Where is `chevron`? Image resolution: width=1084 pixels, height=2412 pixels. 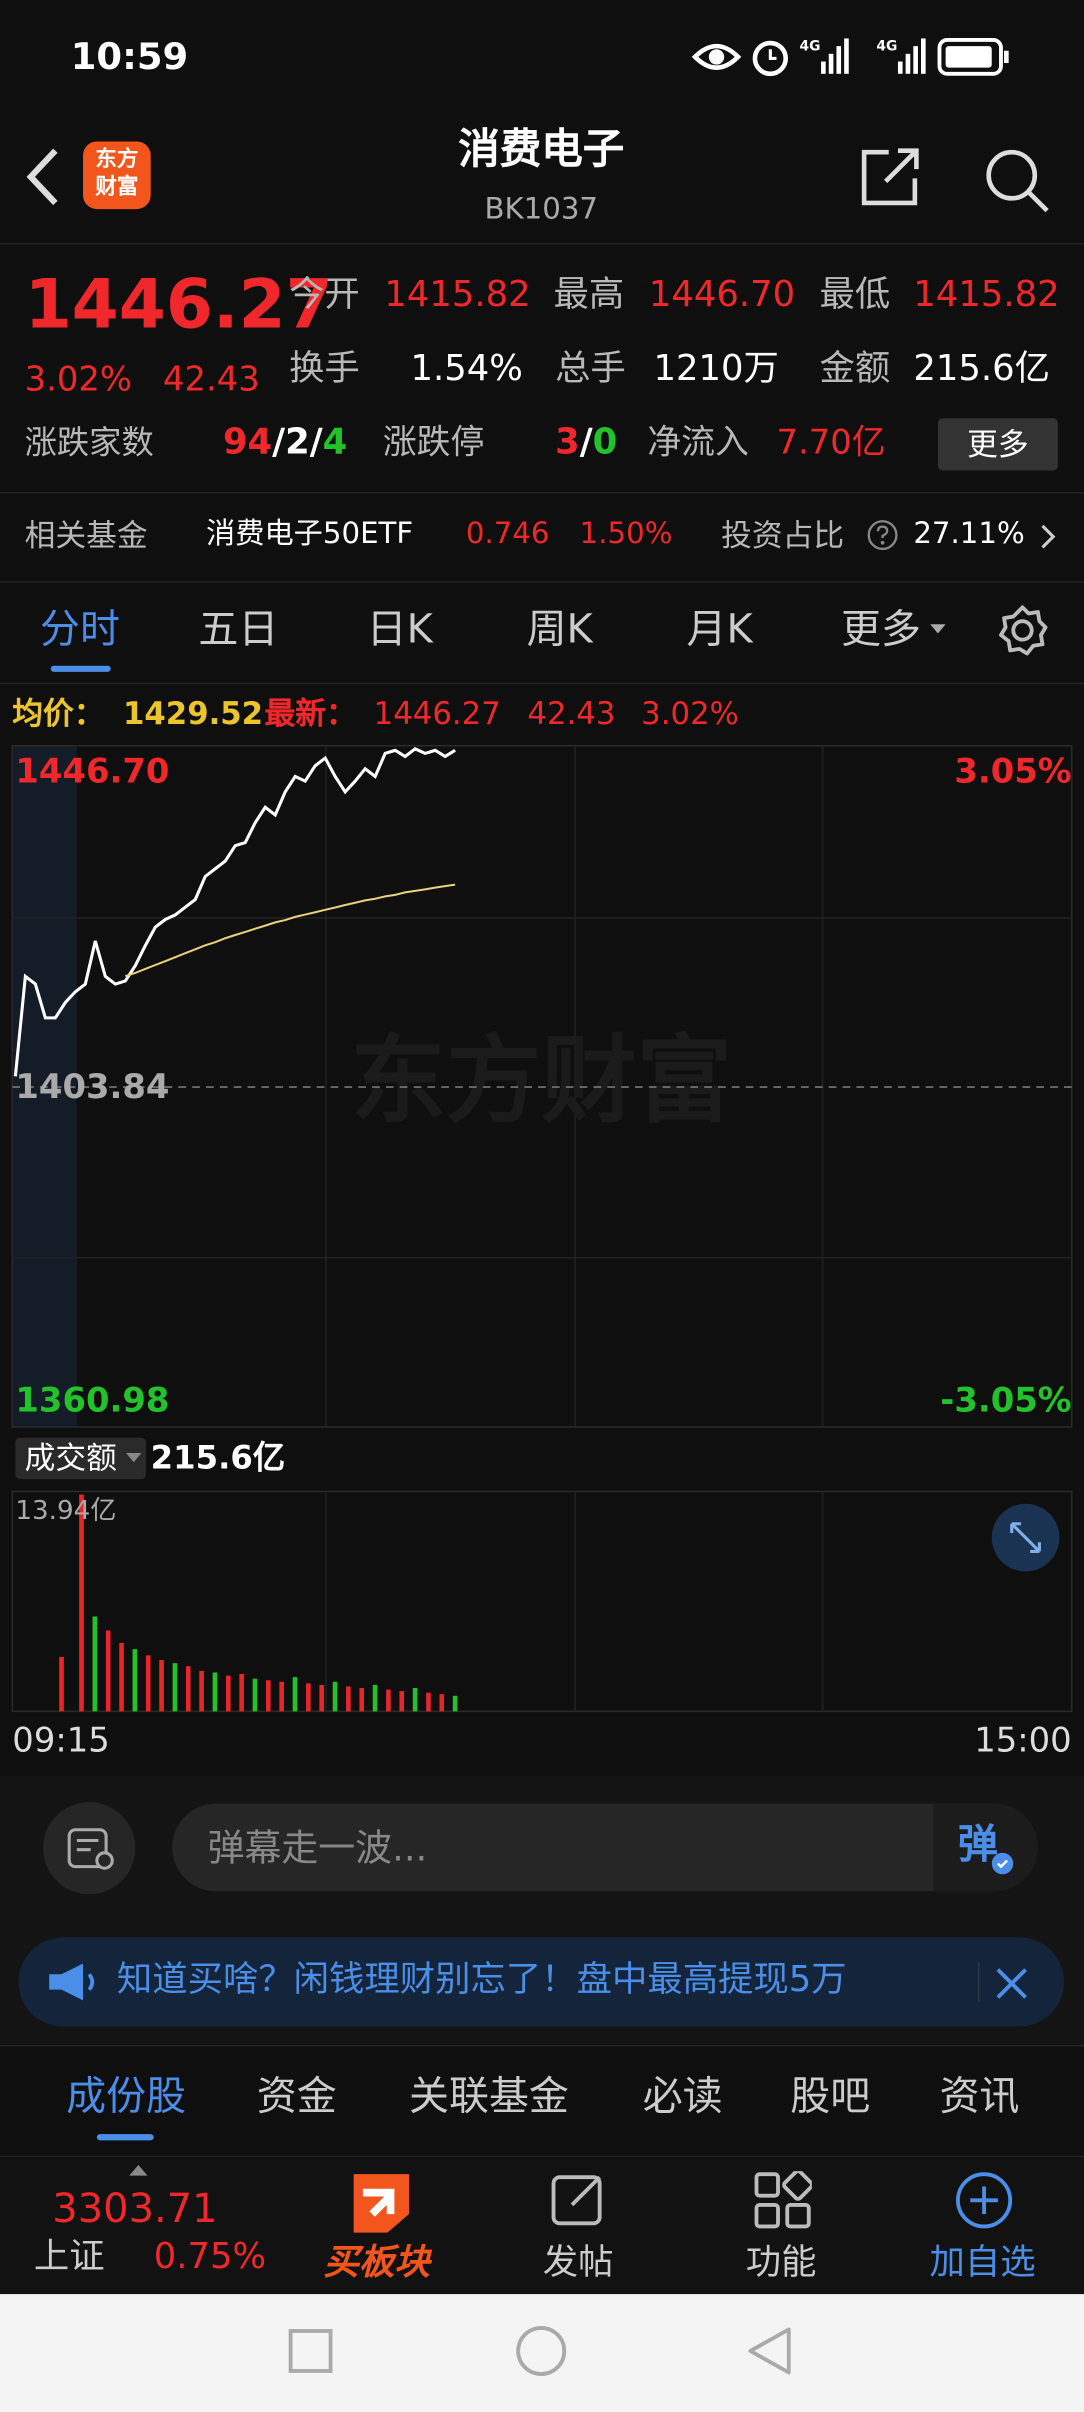 chevron is located at coordinates (1048, 536).